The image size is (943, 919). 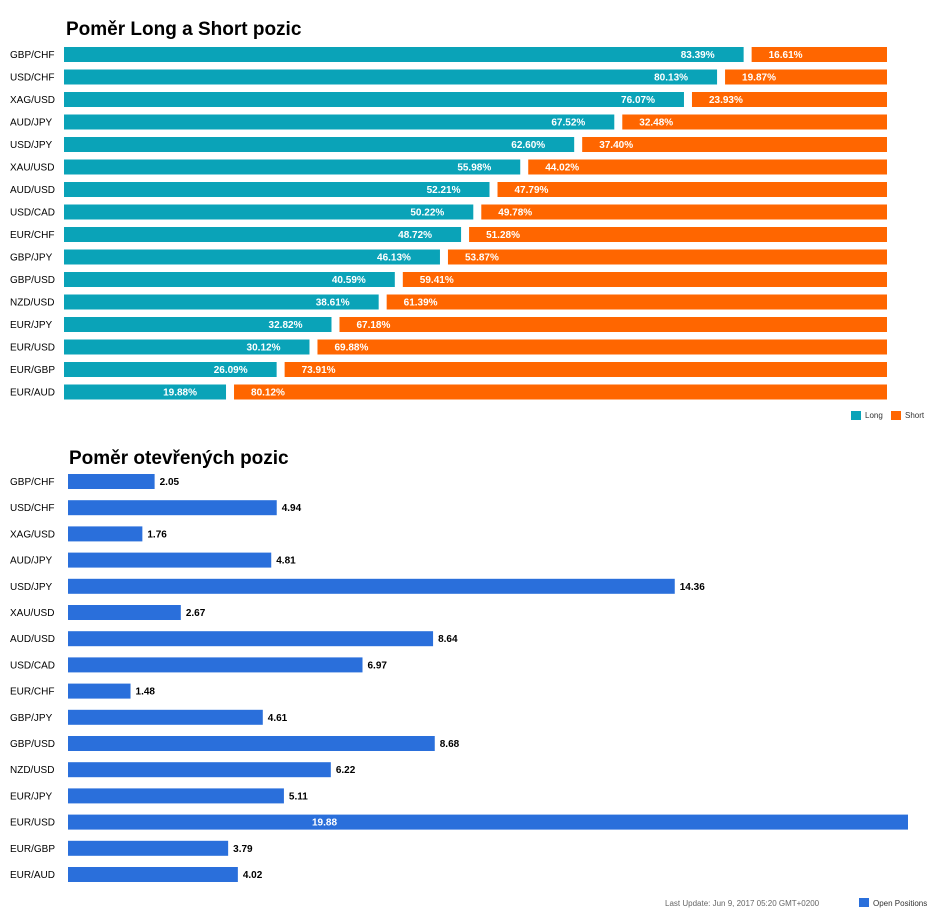 What do you see at coordinates (333, 303) in the screenshot?
I see `long-bar-label: 38.61%` at bounding box center [333, 303].